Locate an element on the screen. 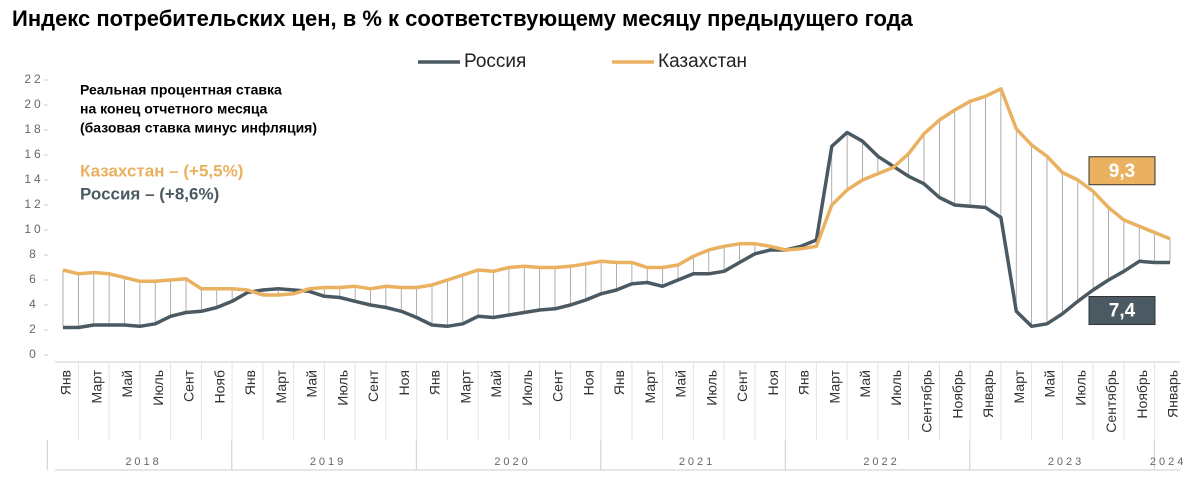 This screenshot has width=1200, height=494. y-tick-label: 10 is located at coordinates (33, 229).